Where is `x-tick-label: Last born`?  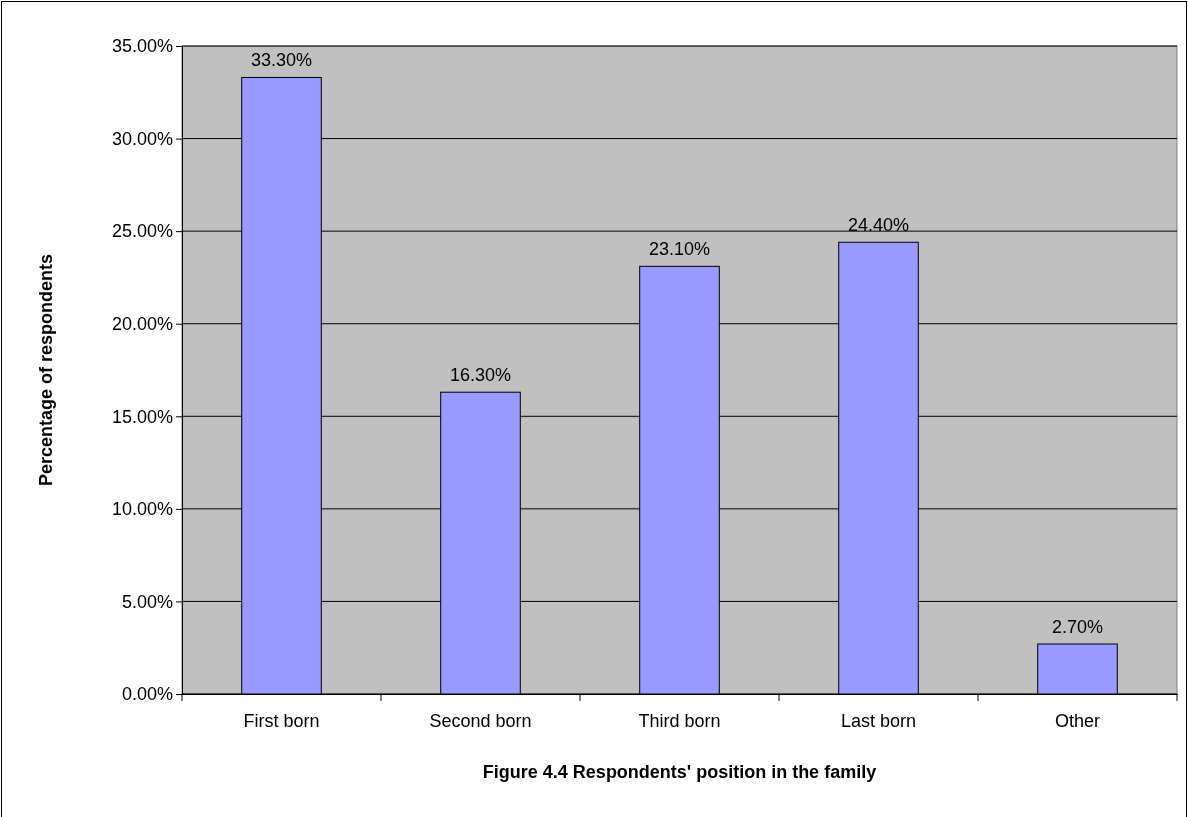
x-tick-label: Last born is located at coordinates (878, 720).